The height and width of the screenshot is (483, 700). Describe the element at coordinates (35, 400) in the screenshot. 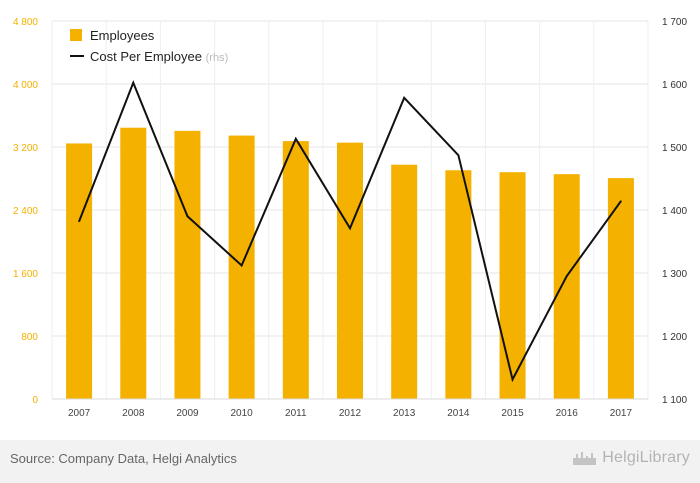

I see `y-left-tick-label: 0` at that location.